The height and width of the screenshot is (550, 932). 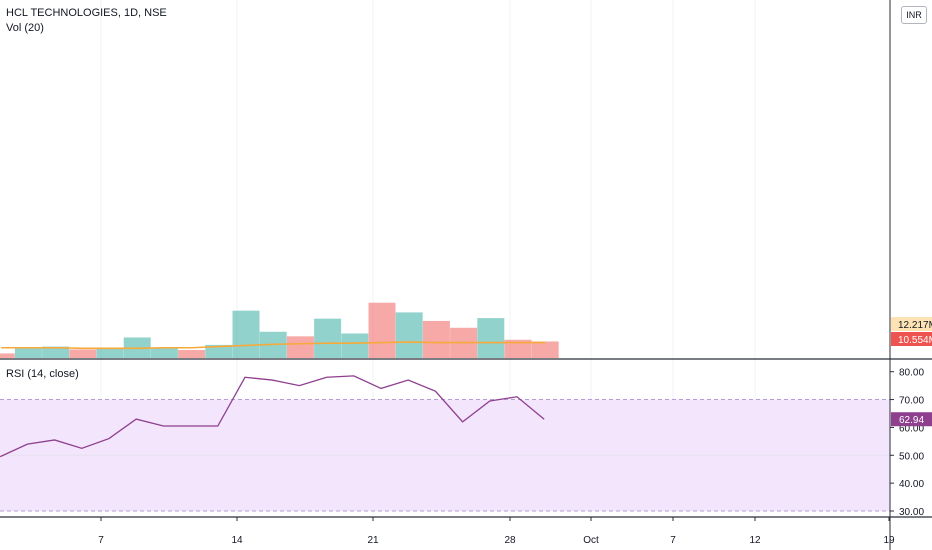 What do you see at coordinates (755, 540) in the screenshot?
I see `time-tick-label: 12` at bounding box center [755, 540].